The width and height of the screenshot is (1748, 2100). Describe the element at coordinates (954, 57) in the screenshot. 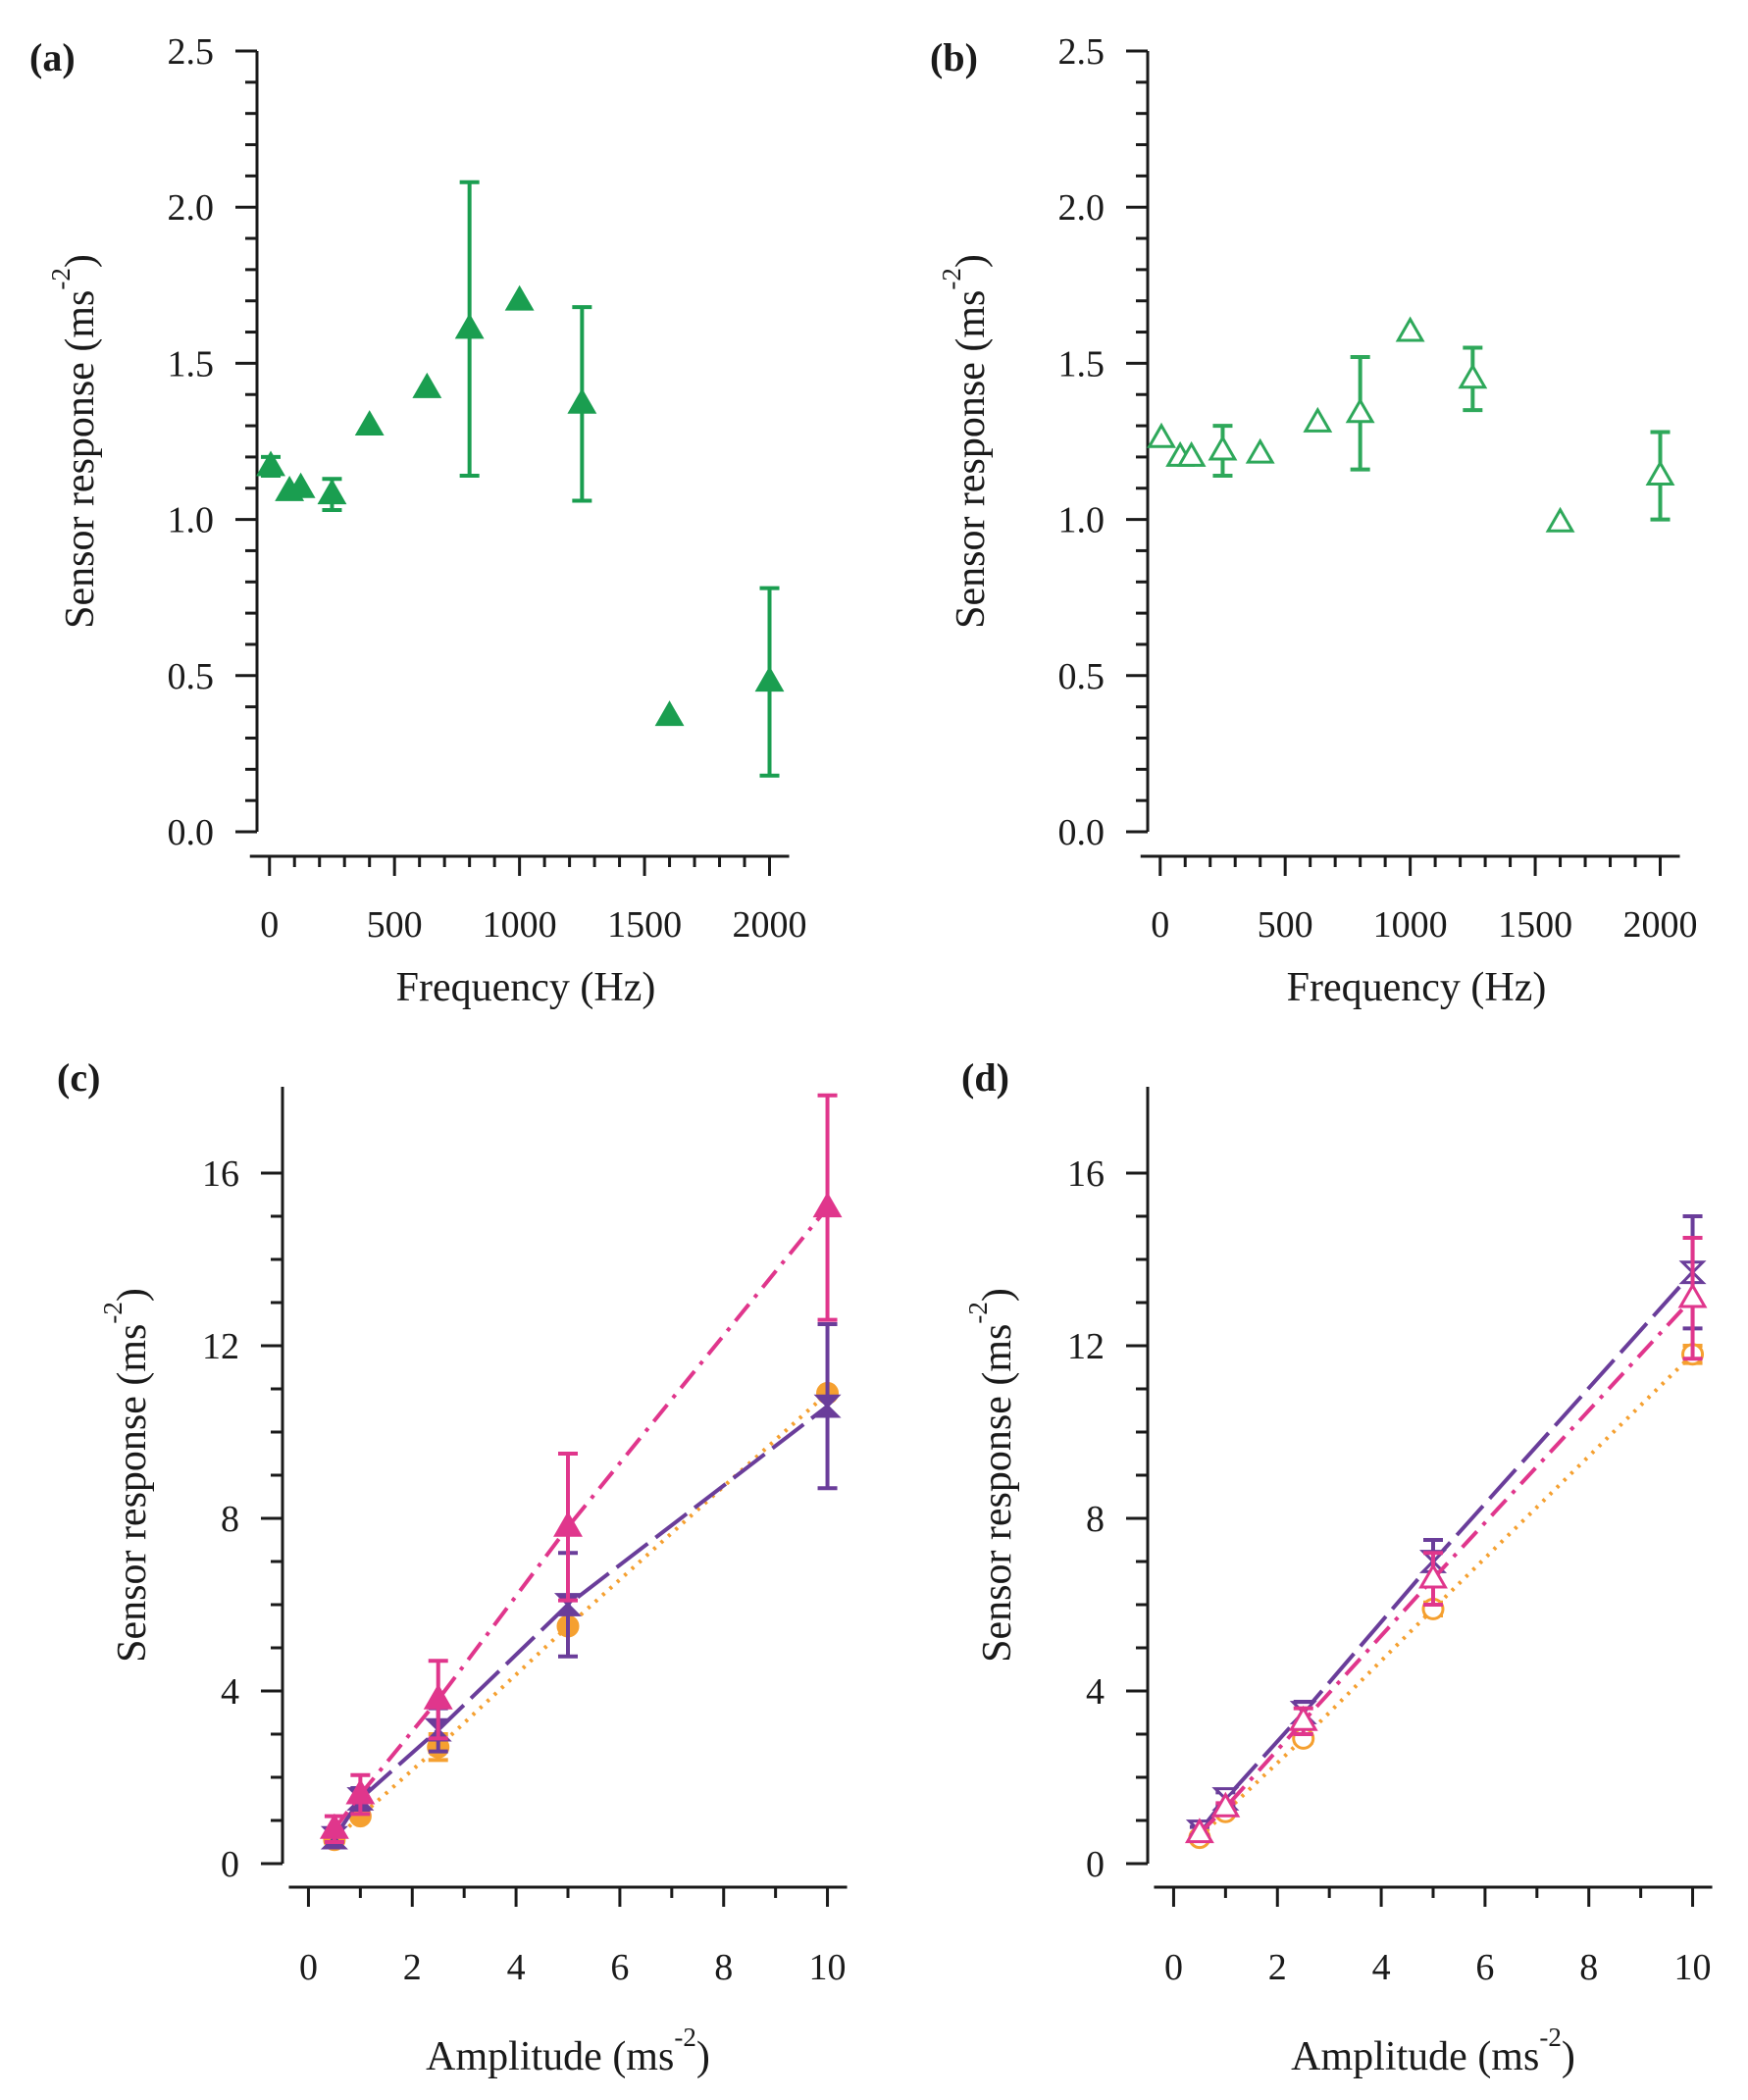

I see `panel-label: (b)` at that location.